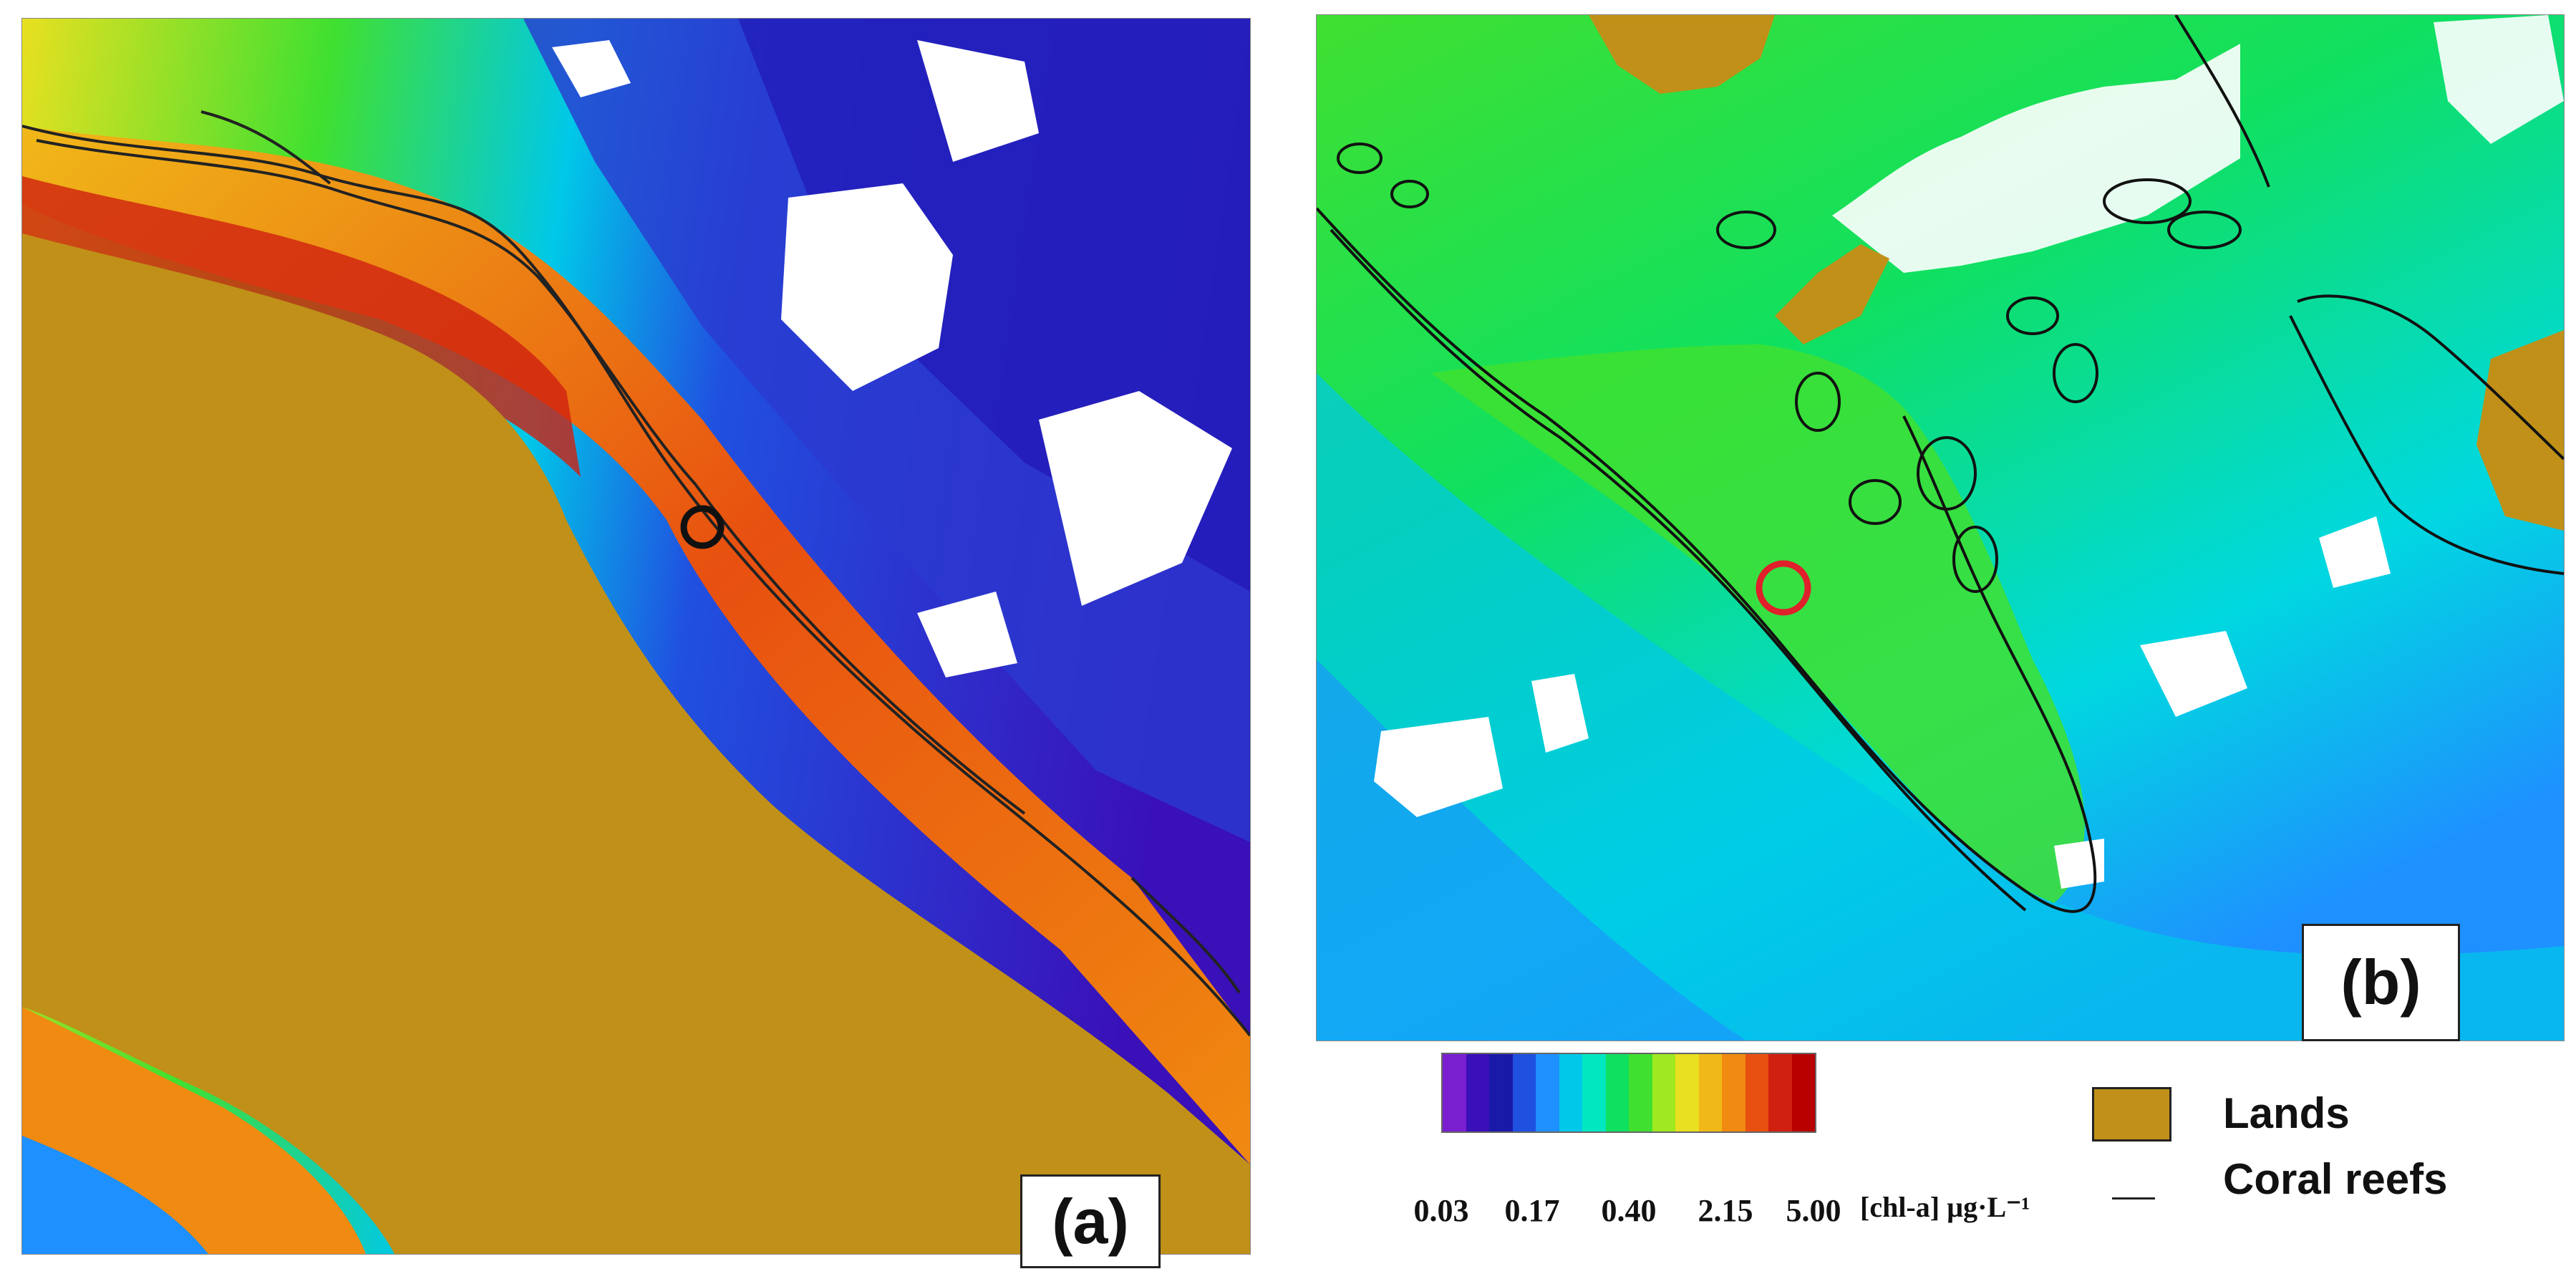  I want to click on colorbar-tick-label: 2.15, so click(1725, 1210).